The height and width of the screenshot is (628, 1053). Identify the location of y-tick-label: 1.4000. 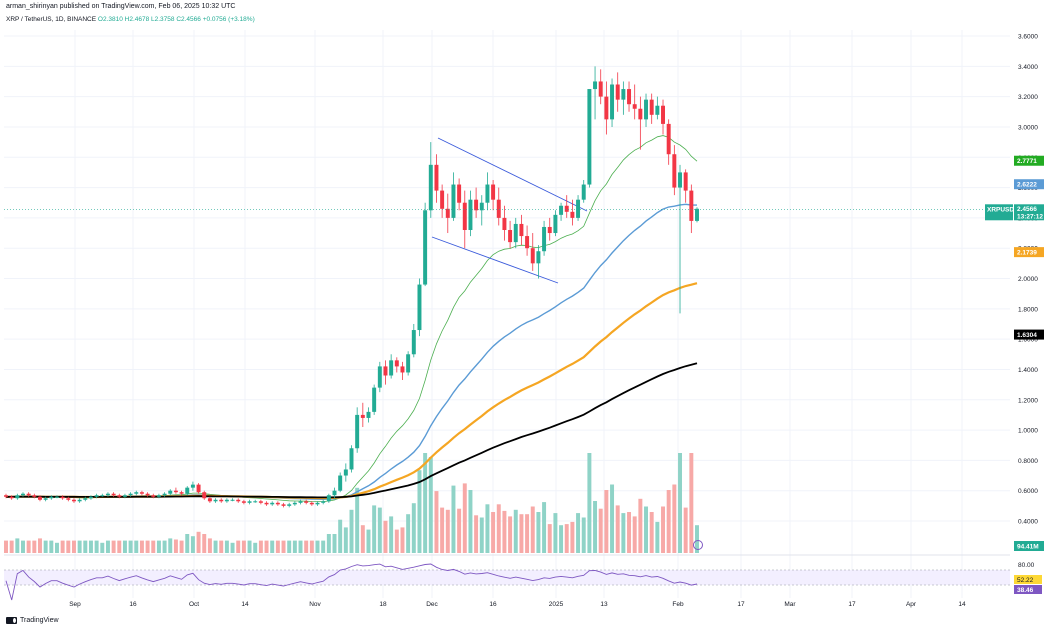
(1028, 370).